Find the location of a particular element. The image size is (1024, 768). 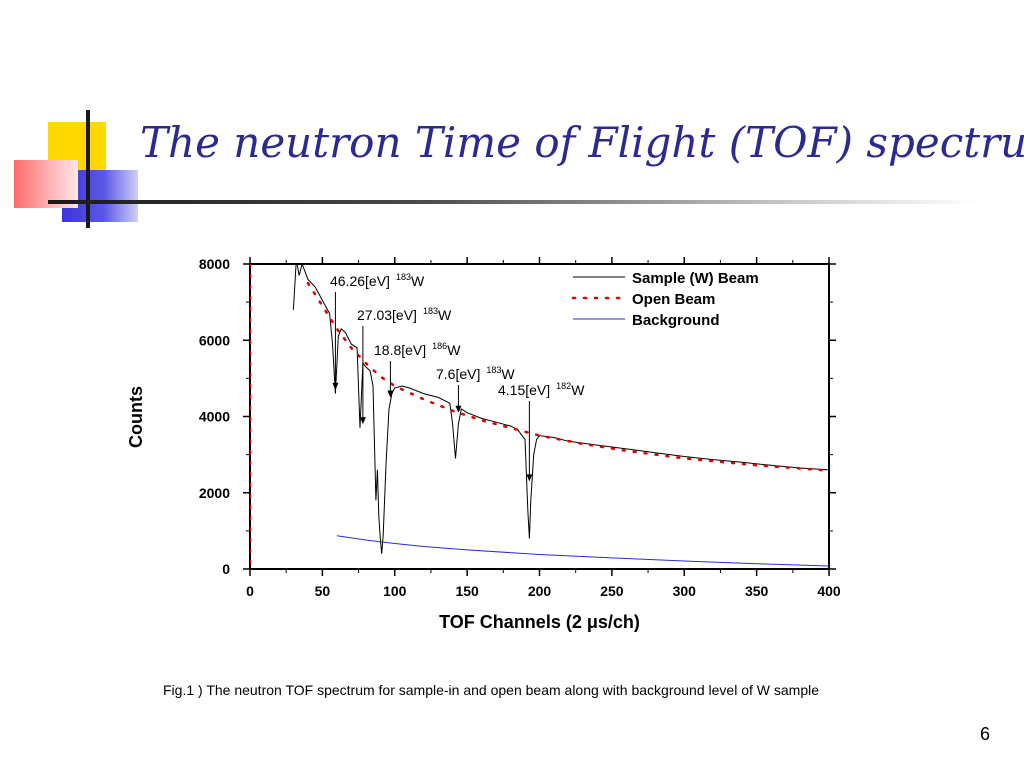

deco-vertical-bar is located at coordinates (88, 169).